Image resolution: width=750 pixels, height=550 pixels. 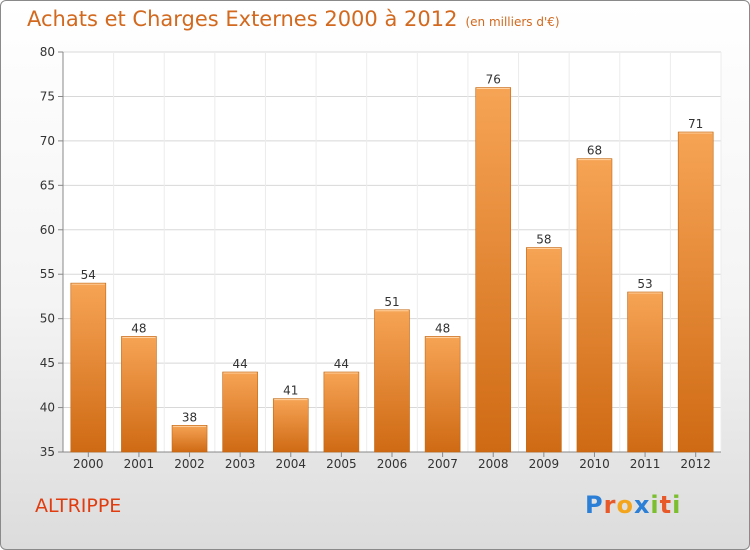 What do you see at coordinates (493, 80) in the screenshot?
I see `data-label: 76` at bounding box center [493, 80].